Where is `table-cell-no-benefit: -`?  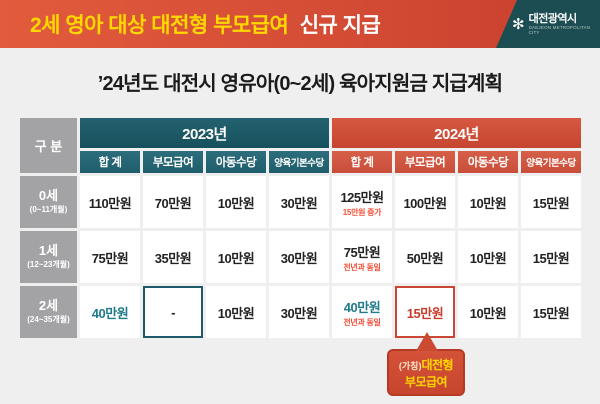 table-cell-no-benefit: - is located at coordinates (173, 312).